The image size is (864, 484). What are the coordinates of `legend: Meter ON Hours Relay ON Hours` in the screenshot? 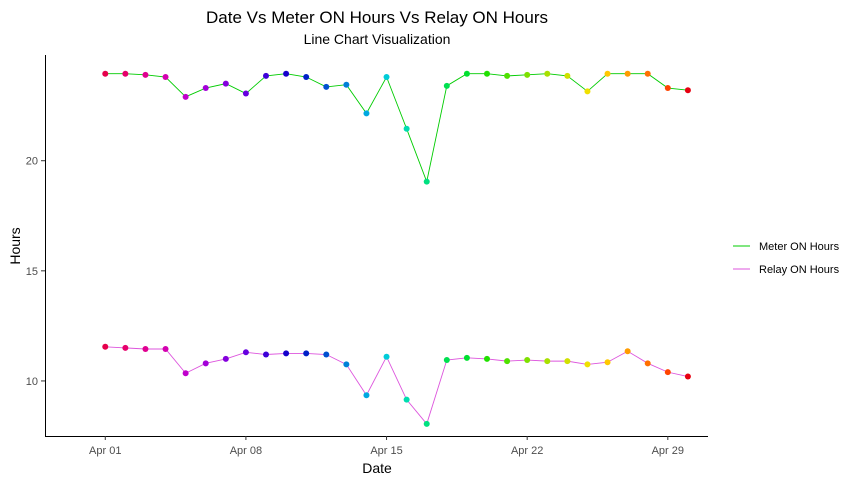 It's located at (786, 258).